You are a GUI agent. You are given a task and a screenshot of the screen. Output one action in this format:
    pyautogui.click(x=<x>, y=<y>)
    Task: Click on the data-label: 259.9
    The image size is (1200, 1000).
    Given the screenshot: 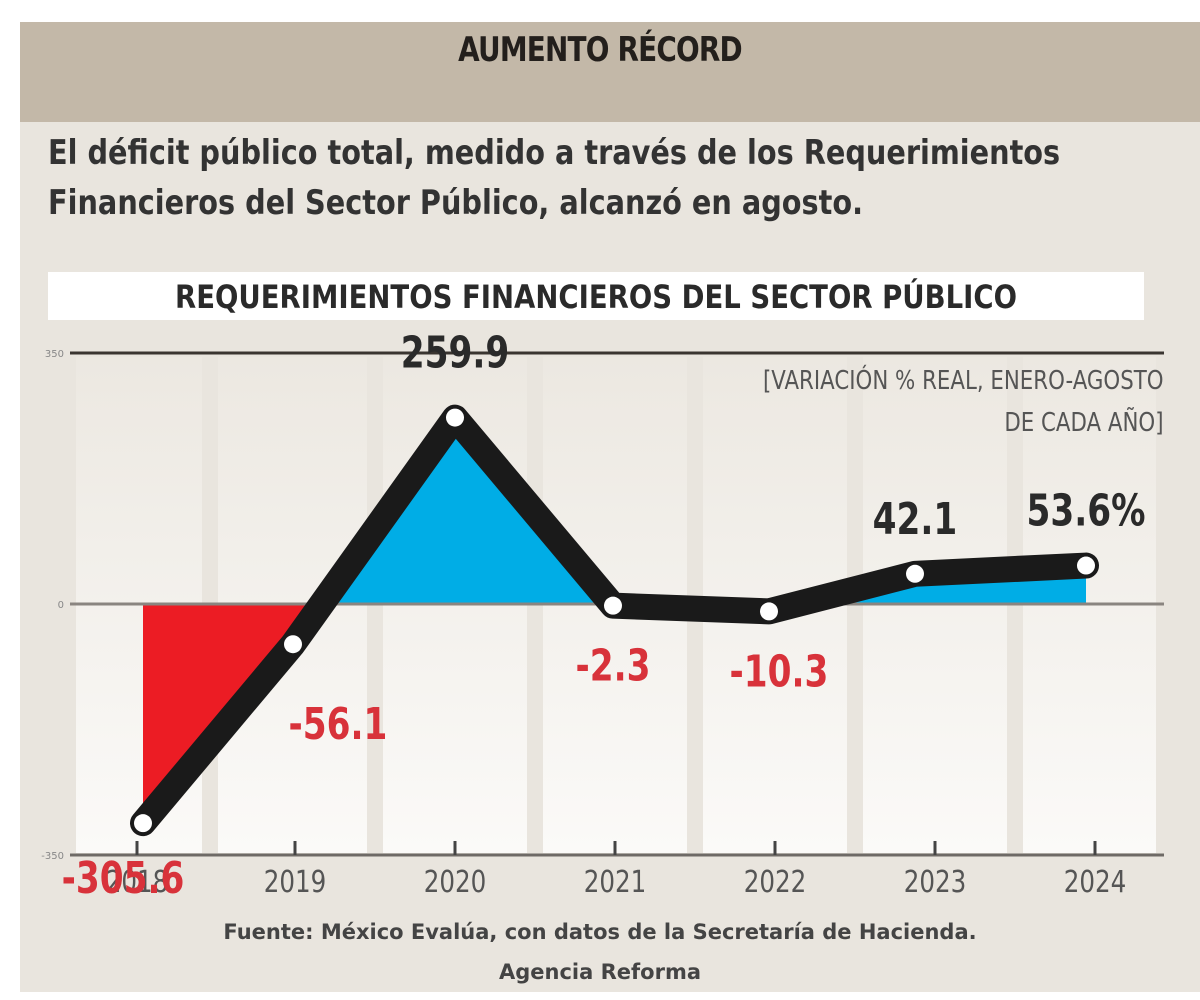 What is the action you would take?
    pyautogui.click(x=455, y=352)
    